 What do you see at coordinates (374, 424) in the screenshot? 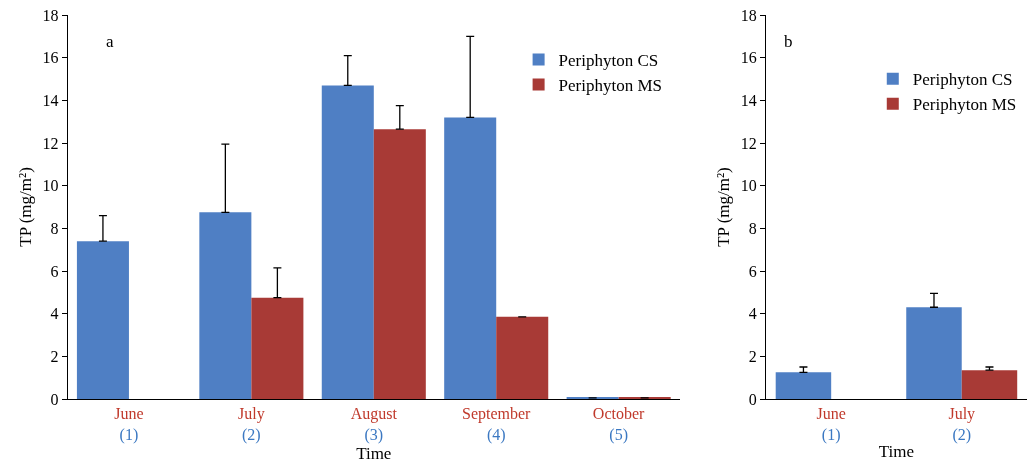
I see `x-tick-label: August (3)` at bounding box center [374, 424].